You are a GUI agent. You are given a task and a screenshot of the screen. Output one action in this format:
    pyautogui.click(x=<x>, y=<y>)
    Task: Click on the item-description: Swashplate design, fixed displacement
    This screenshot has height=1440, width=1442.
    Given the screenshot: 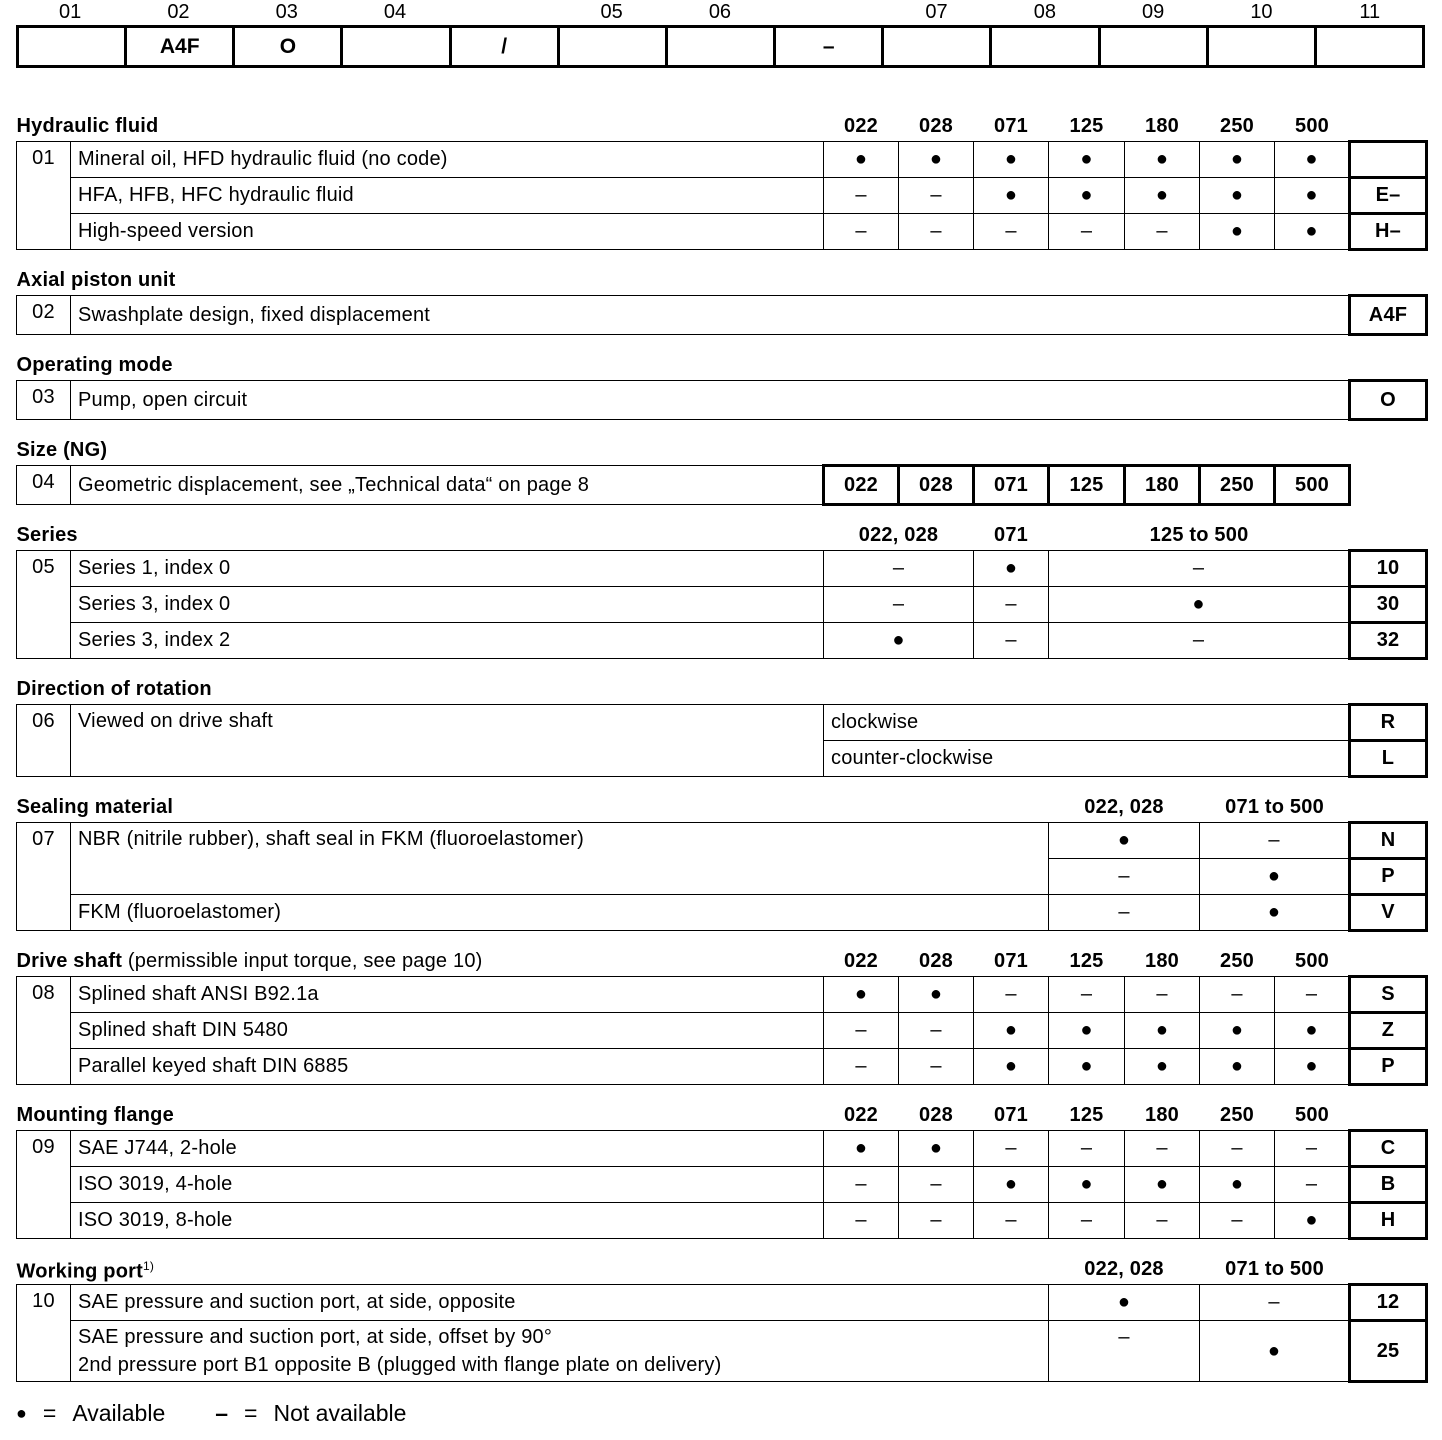 What is the action you would take?
    pyautogui.click(x=710, y=315)
    